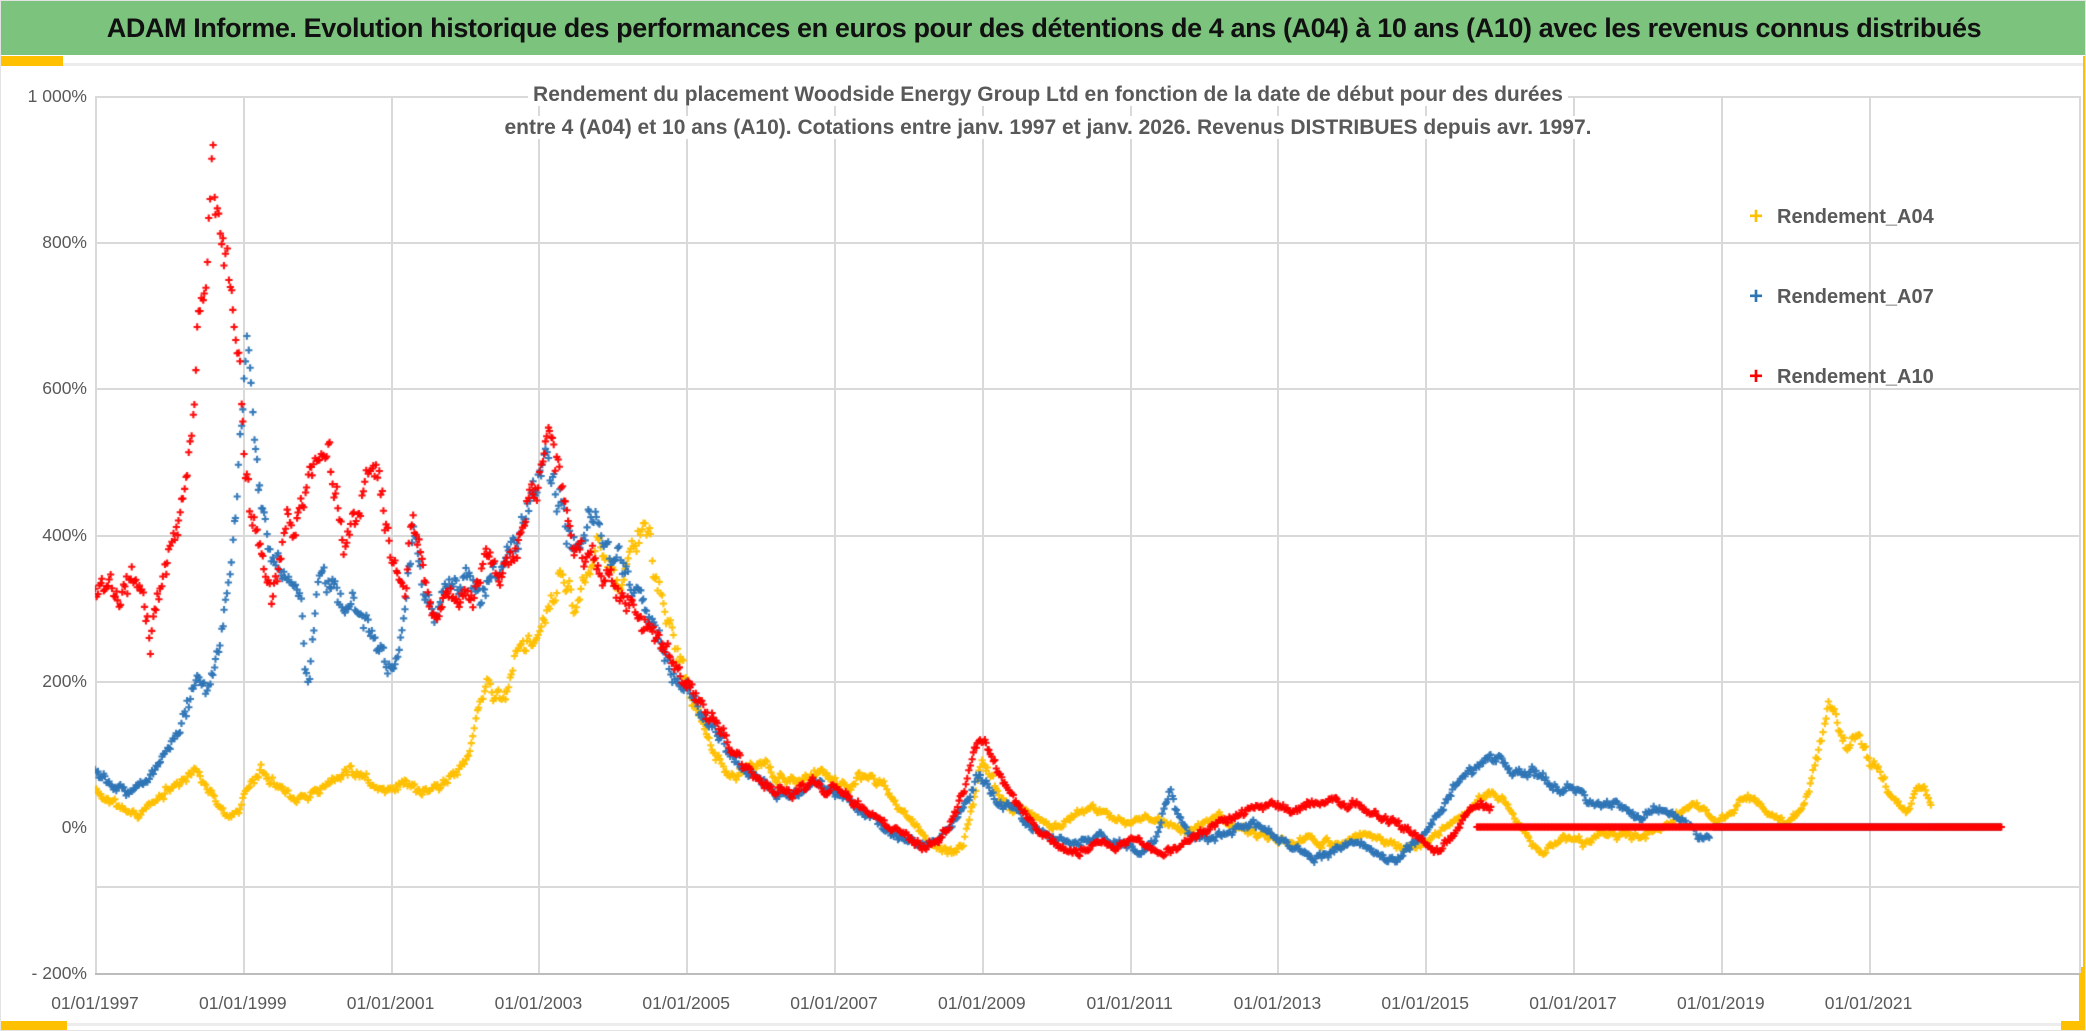 Image resolution: width=2086 pixels, height=1031 pixels. Describe the element at coordinates (1573, 1003) in the screenshot. I see `x-axis-label-2017: 01/01/2017` at that location.